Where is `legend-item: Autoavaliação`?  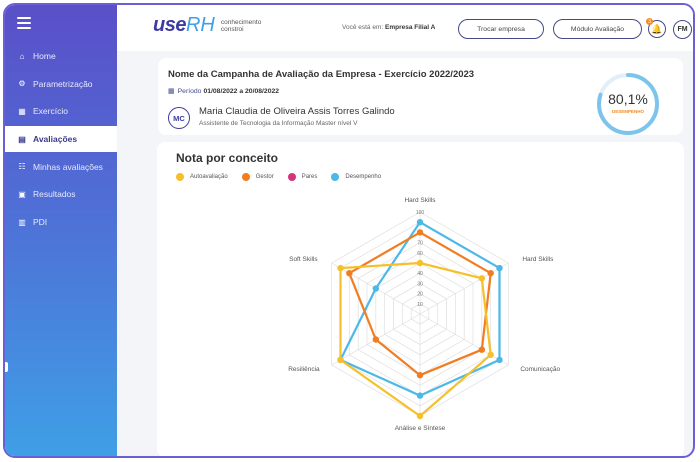 legend-item: Autoavaliação is located at coordinates (202, 177).